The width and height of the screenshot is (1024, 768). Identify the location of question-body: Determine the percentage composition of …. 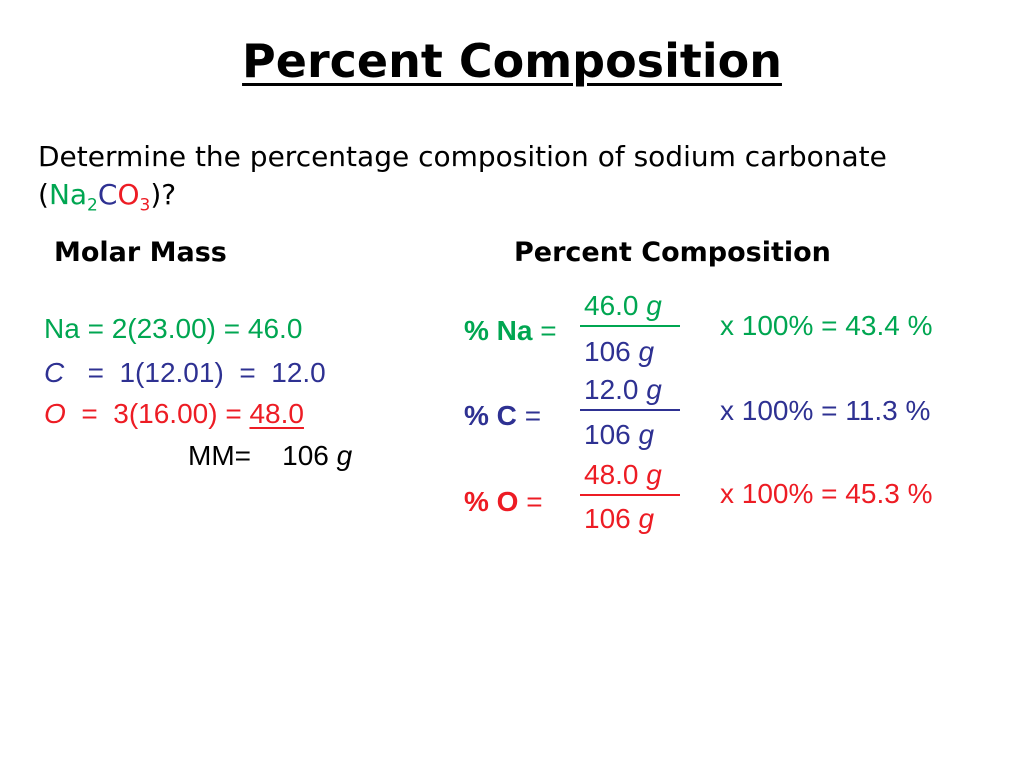
(462, 156).